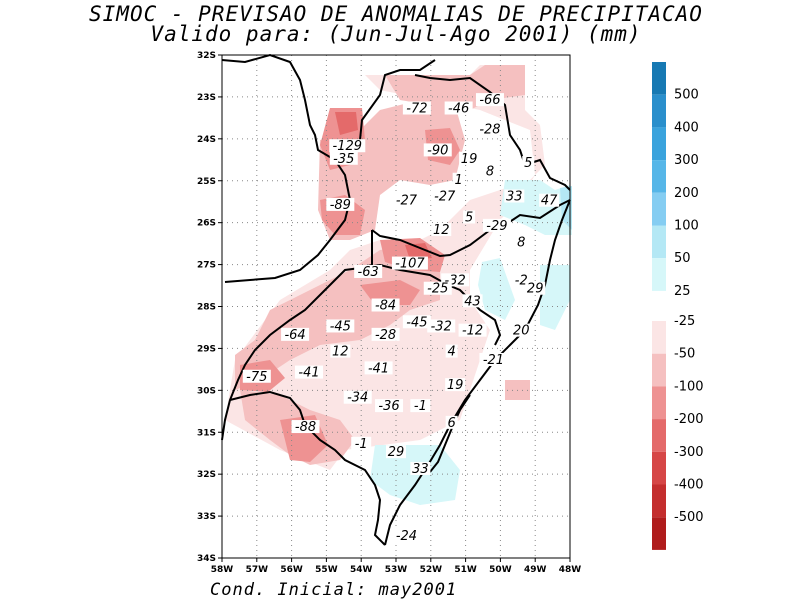 The image size is (792, 612). What do you see at coordinates (471, 228) in the screenshot?
I see `border-state-parana-sc` at bounding box center [471, 228].